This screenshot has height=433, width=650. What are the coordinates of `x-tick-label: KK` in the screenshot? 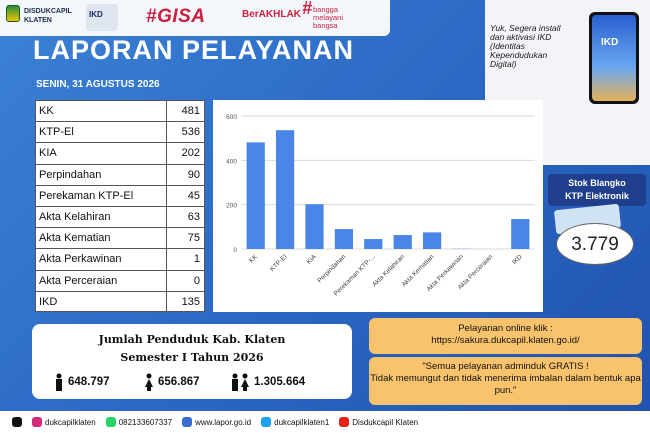 It's located at (254, 259).